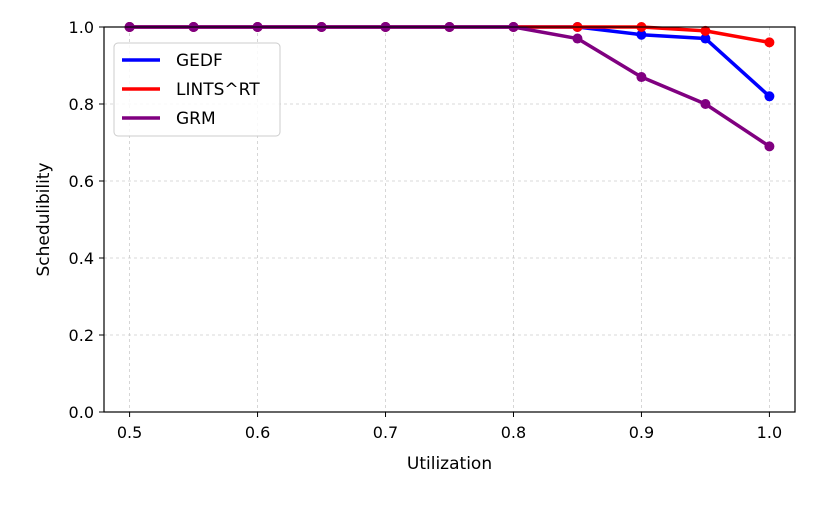 The height and width of the screenshot is (506, 830). Describe the element at coordinates (449, 427) in the screenshot. I see `x-axis: 0.5 0.6 0.7 0.8 0.9 1.0` at that location.